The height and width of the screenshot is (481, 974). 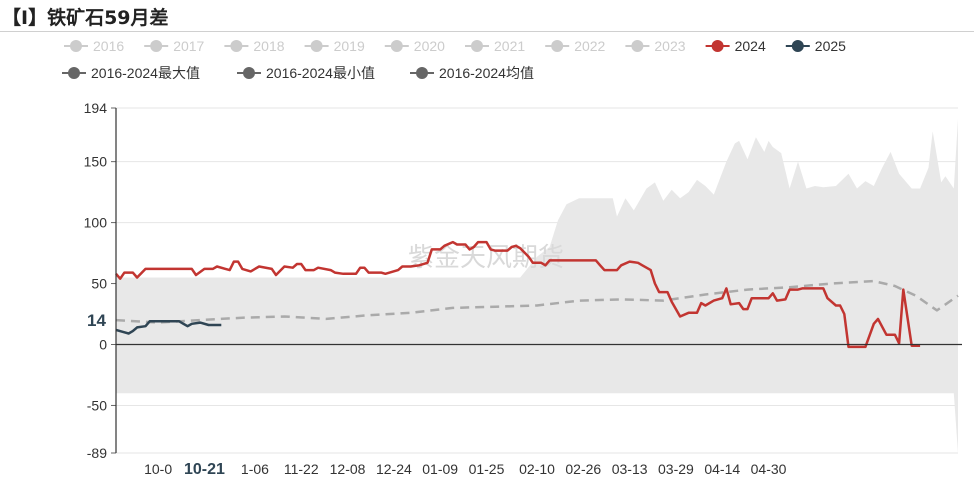 I want to click on legend-label: 2016-2024均值, so click(x=486, y=73).